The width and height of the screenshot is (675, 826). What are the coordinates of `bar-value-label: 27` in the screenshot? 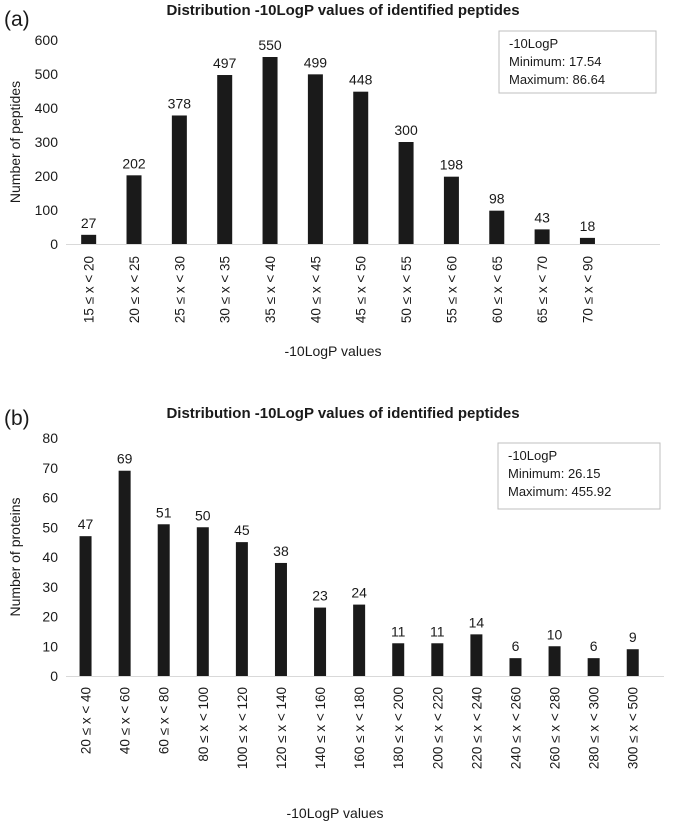 It's located at (89, 223).